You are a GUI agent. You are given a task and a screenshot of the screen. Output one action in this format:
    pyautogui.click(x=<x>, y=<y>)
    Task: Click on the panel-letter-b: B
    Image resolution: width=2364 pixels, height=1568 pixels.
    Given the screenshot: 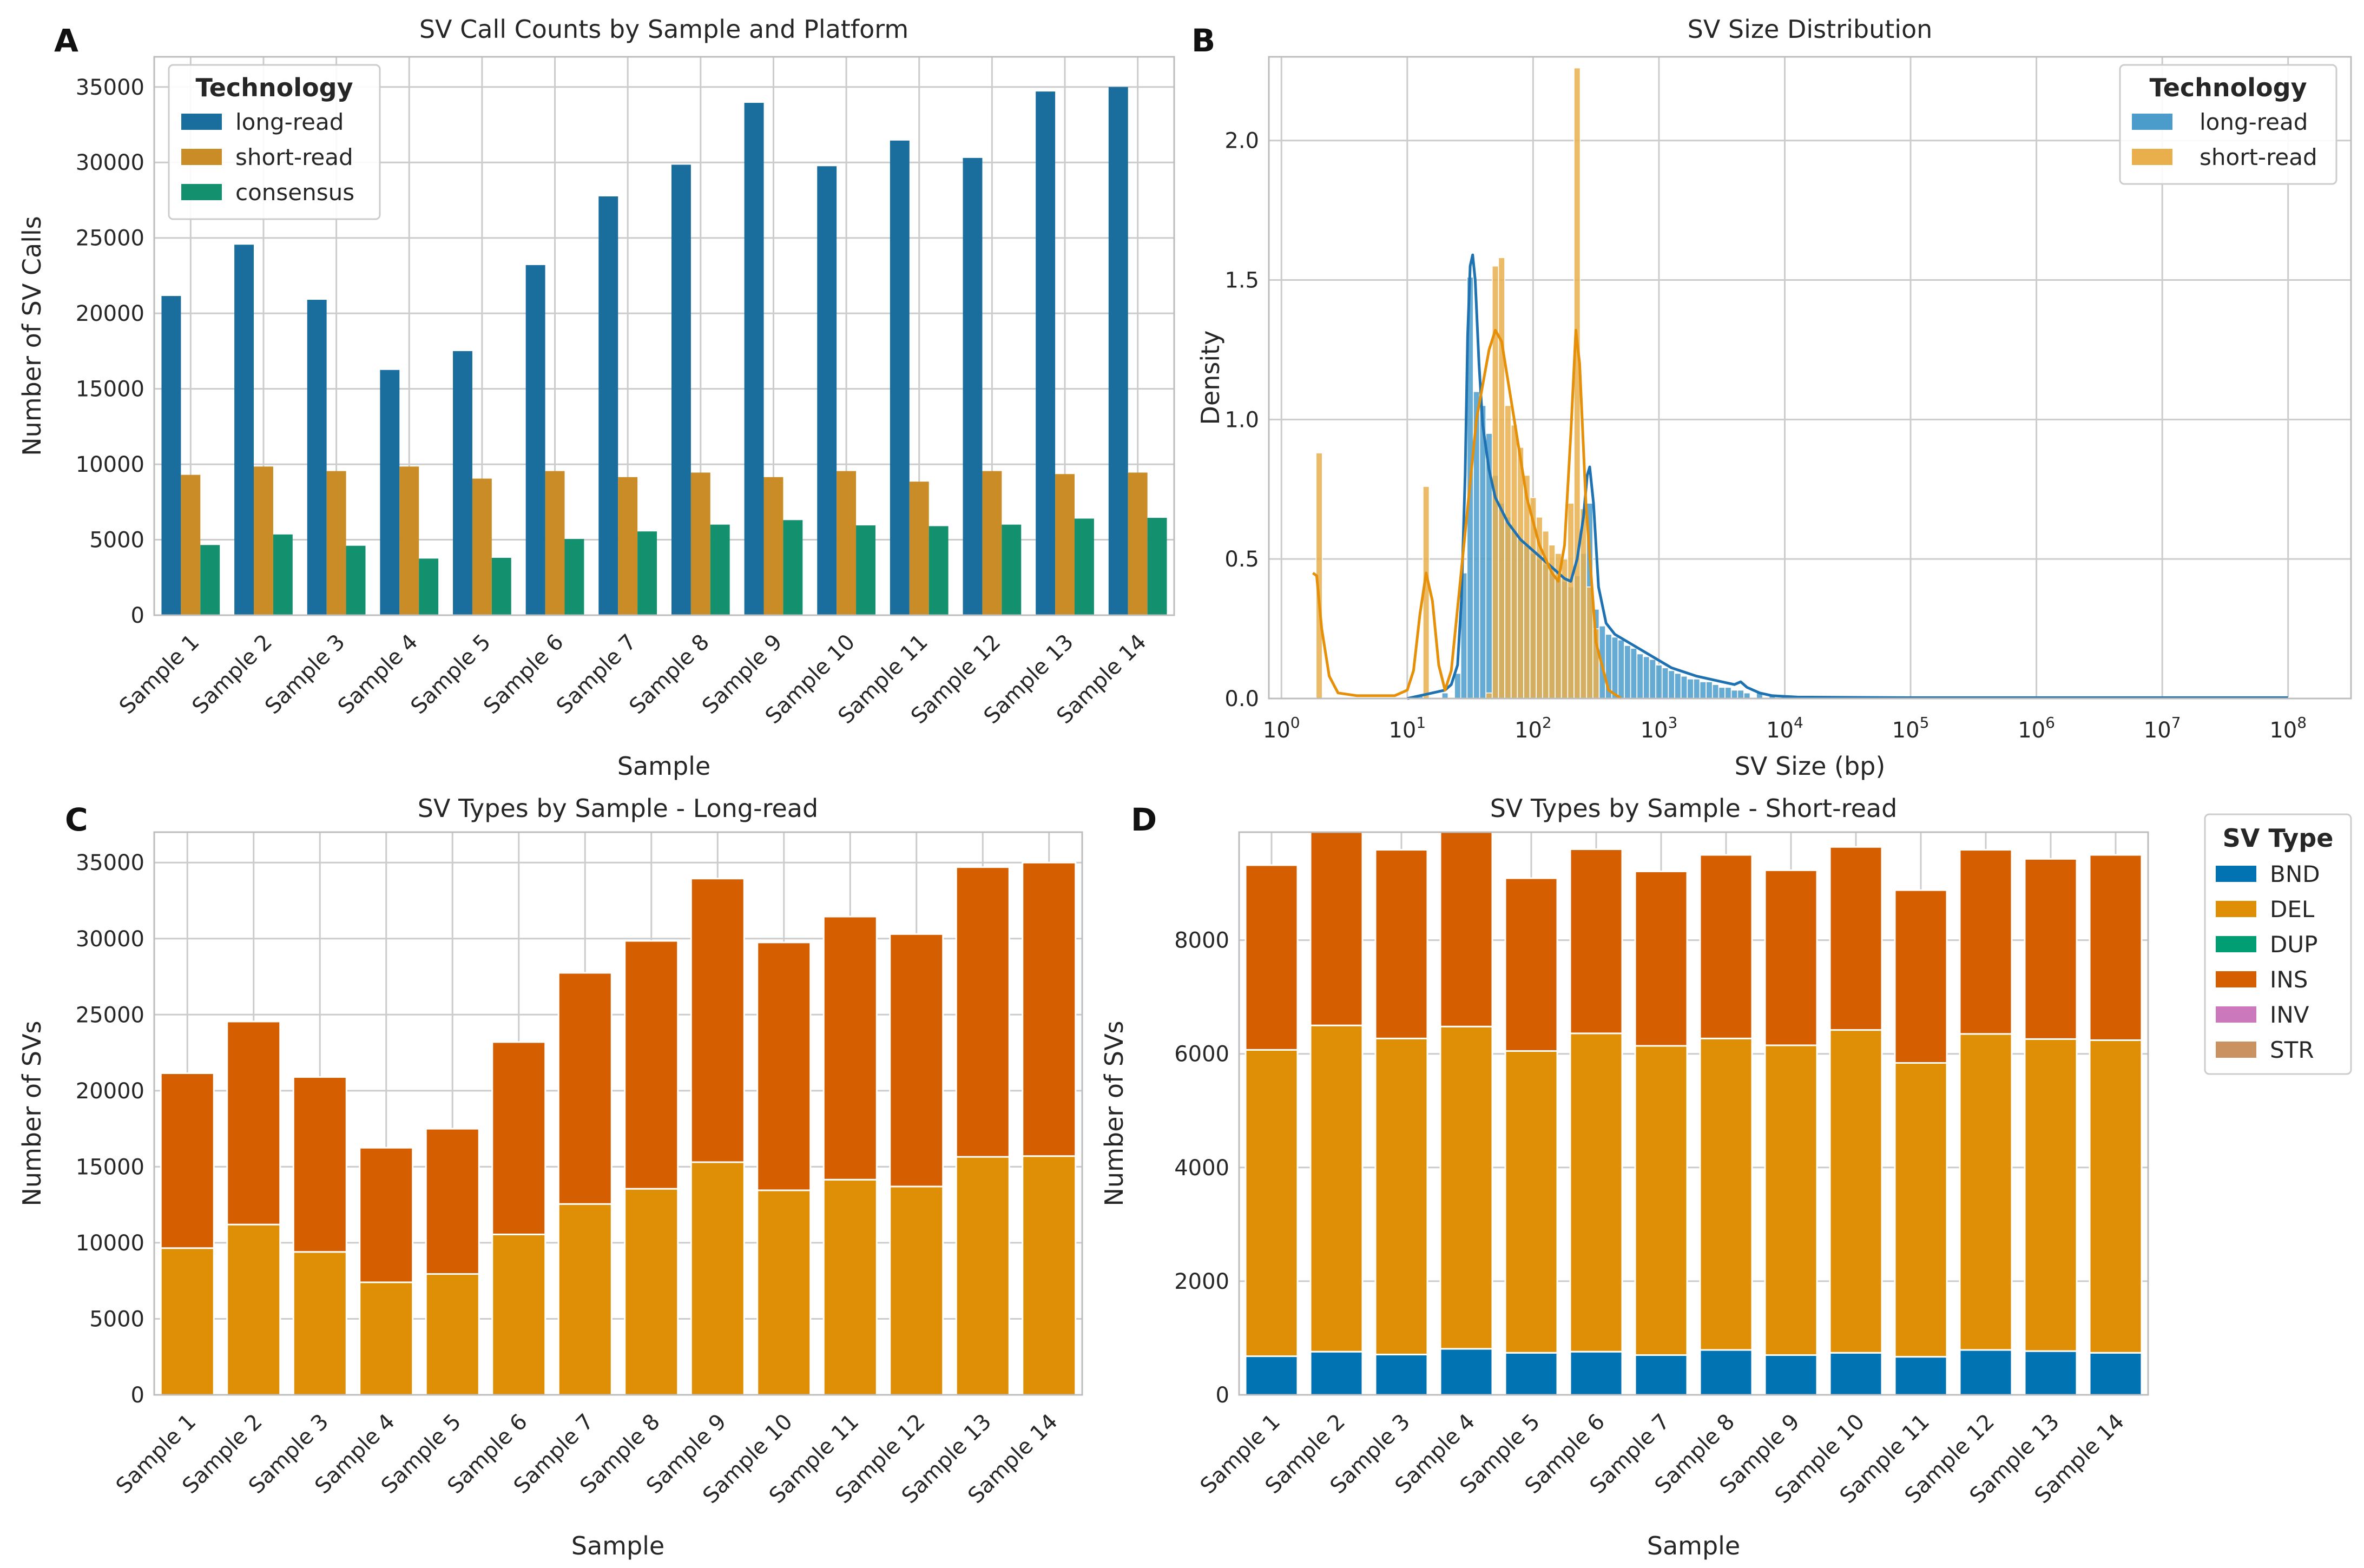 What is the action you would take?
    pyautogui.click(x=1203, y=40)
    